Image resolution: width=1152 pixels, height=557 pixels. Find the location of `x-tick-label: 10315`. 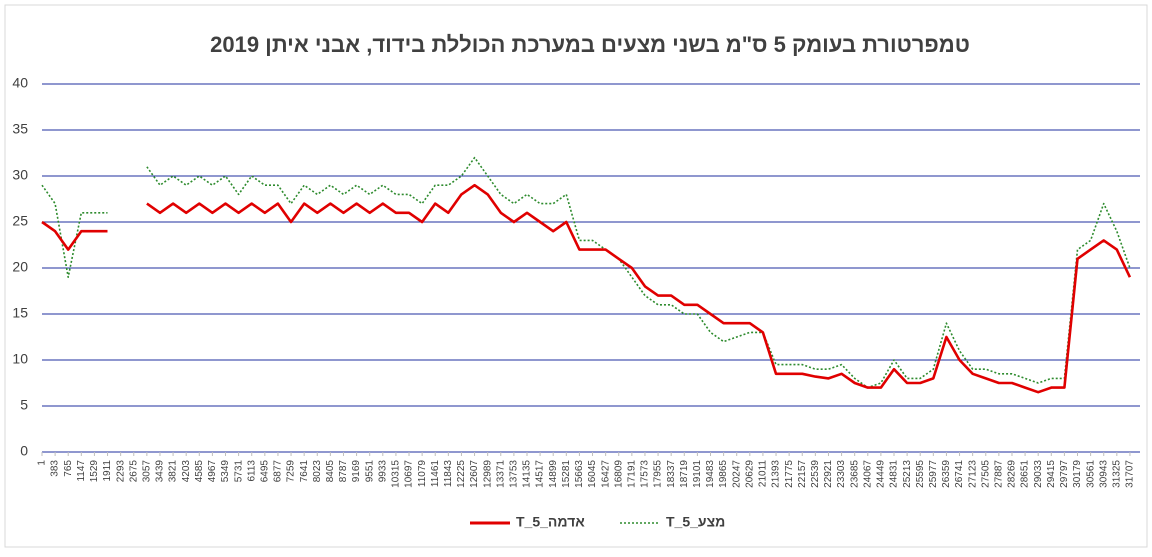

x-tick-label: 10315 is located at coordinates (396, 474).